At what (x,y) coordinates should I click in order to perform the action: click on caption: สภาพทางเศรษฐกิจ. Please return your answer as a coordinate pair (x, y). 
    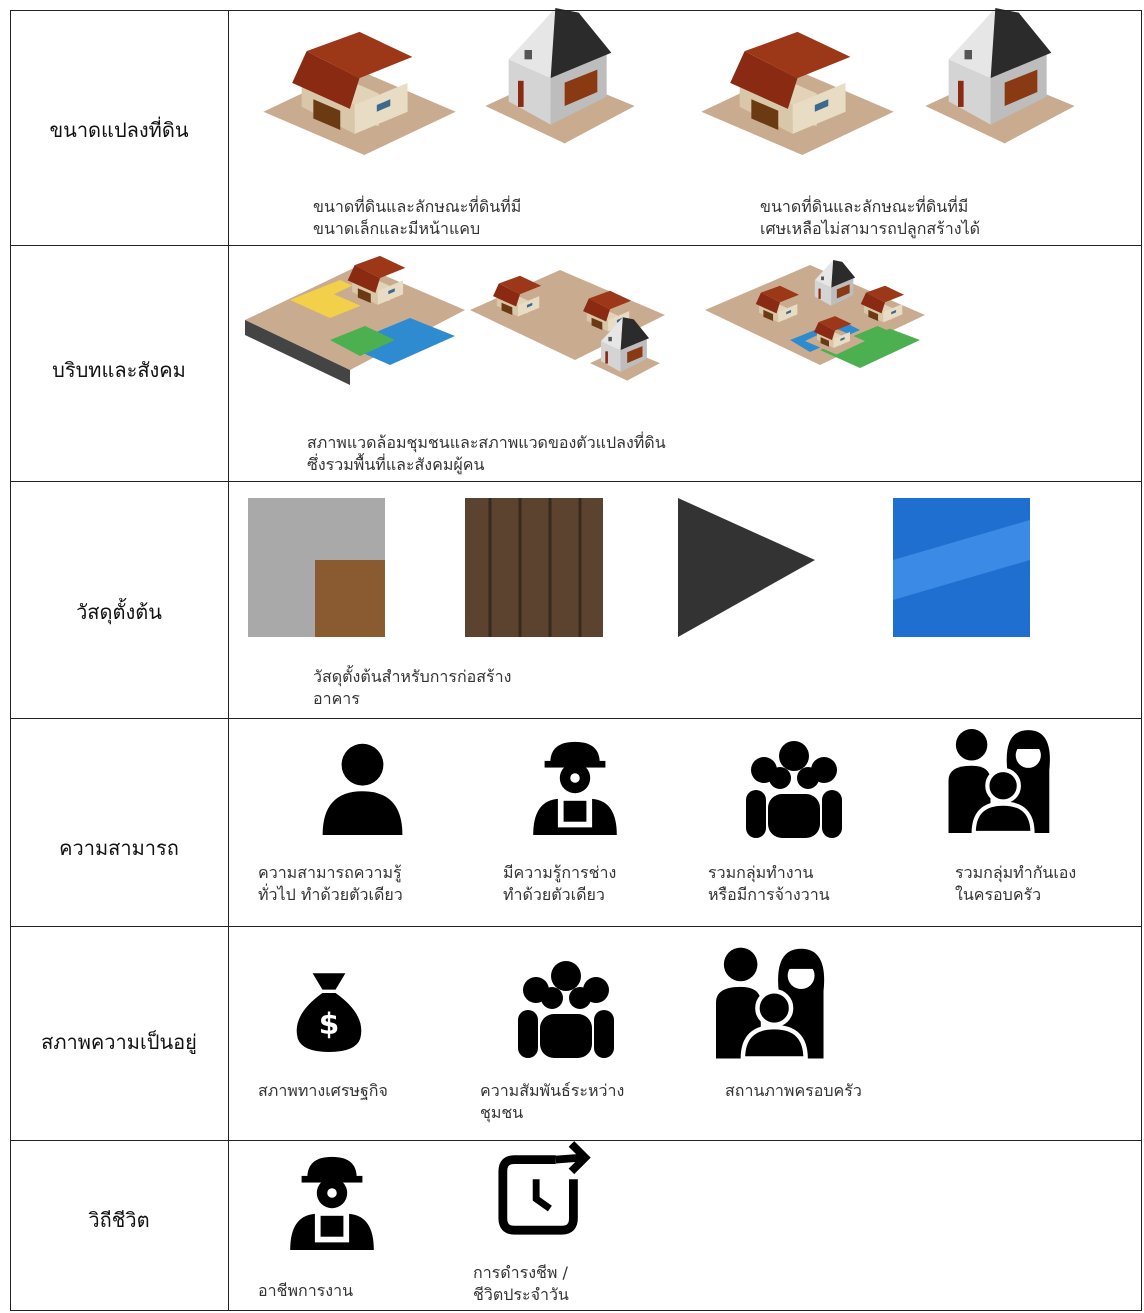
    Looking at the image, I should click on (323, 1091).